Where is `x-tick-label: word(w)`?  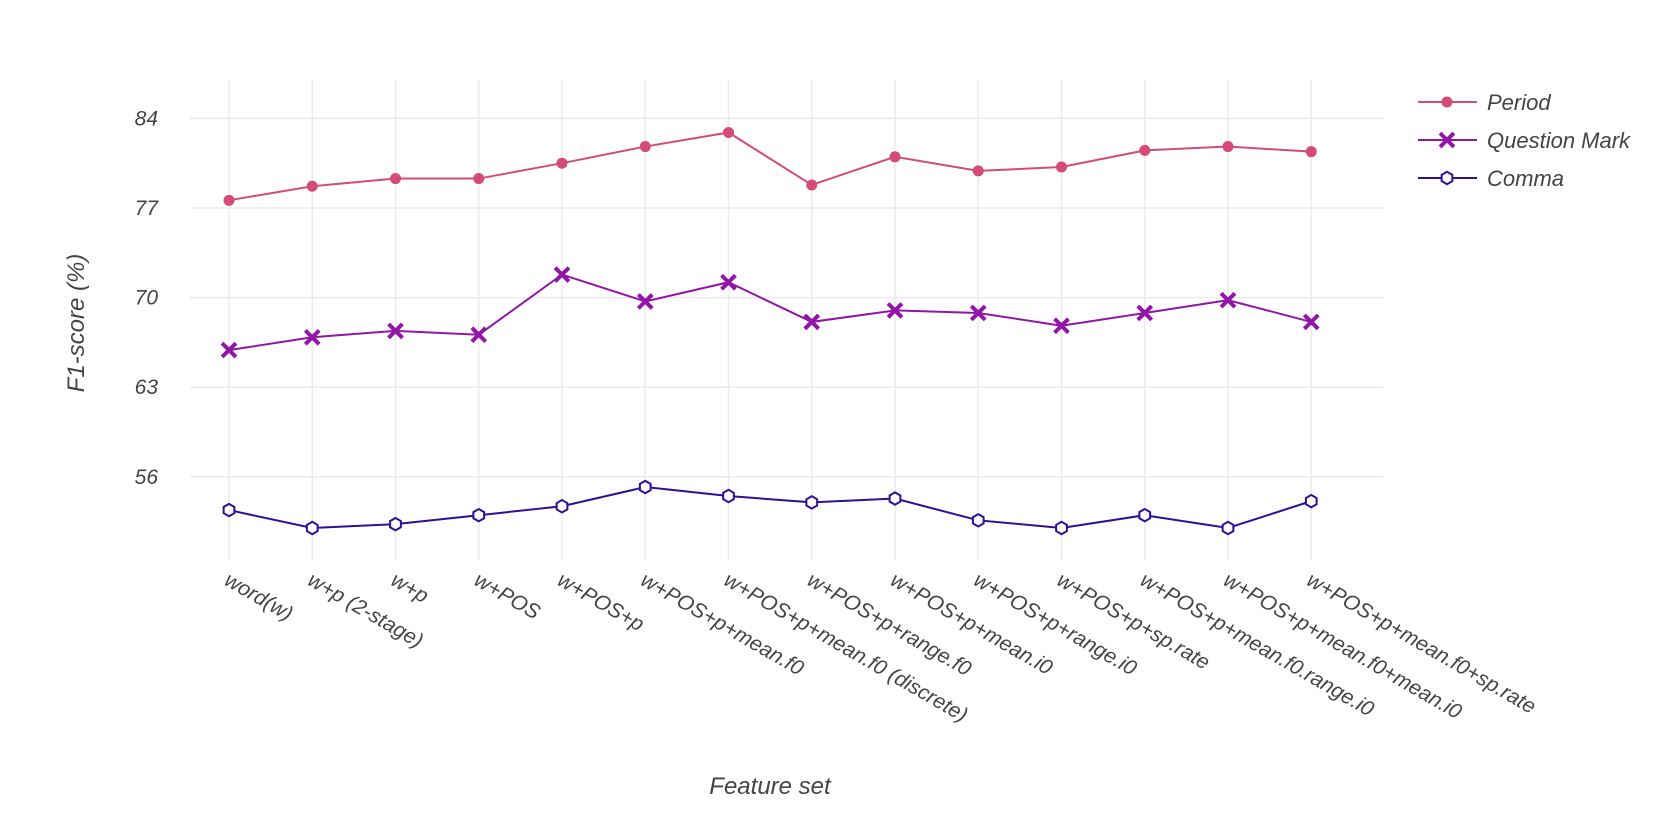 x-tick-label: word(w) is located at coordinates (259, 596).